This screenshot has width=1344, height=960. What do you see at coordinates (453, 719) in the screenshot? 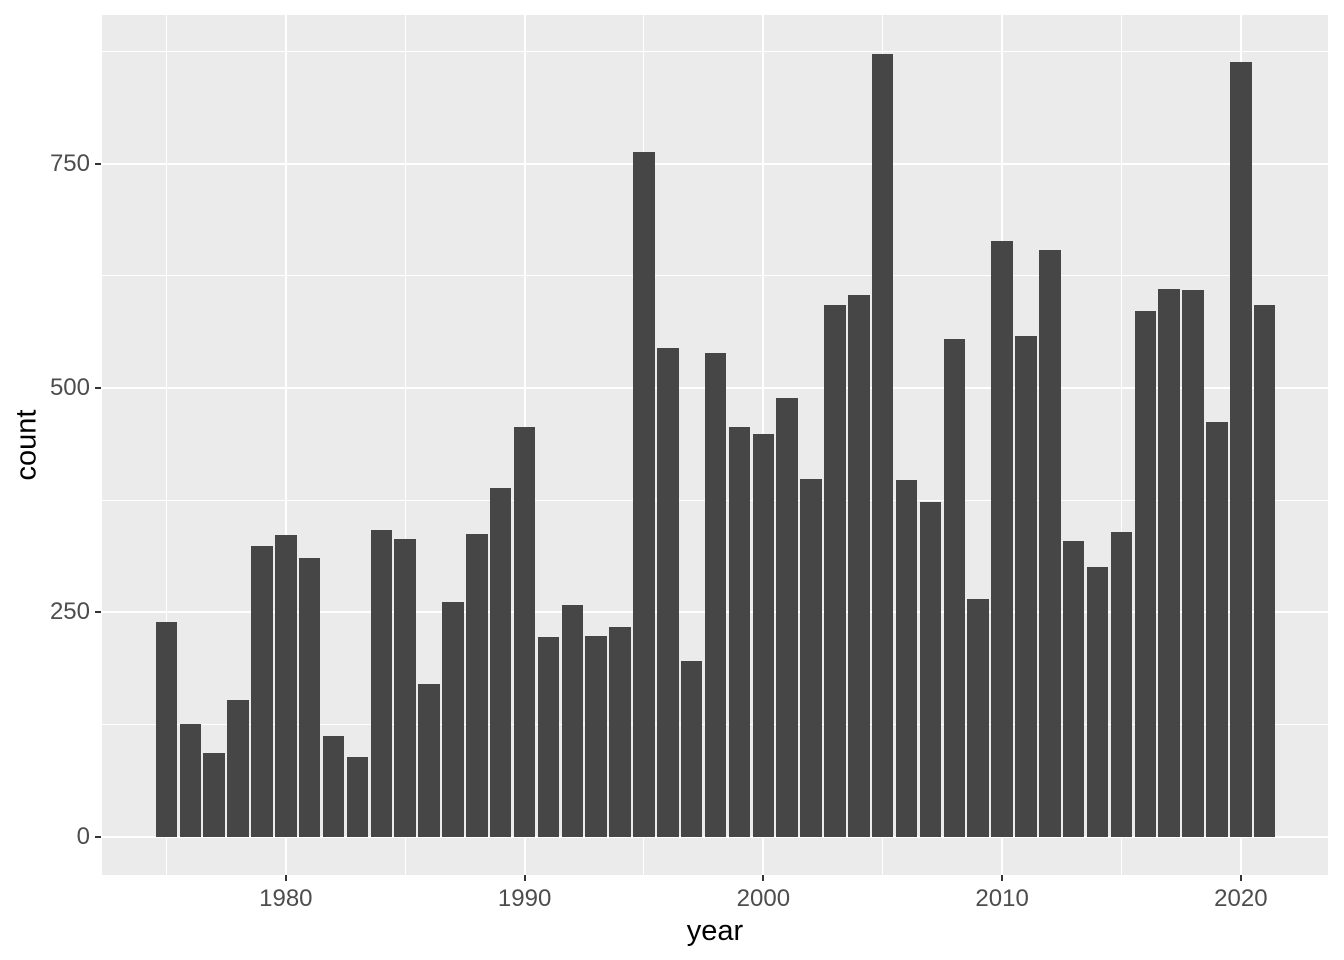
I see `bar-1987` at bounding box center [453, 719].